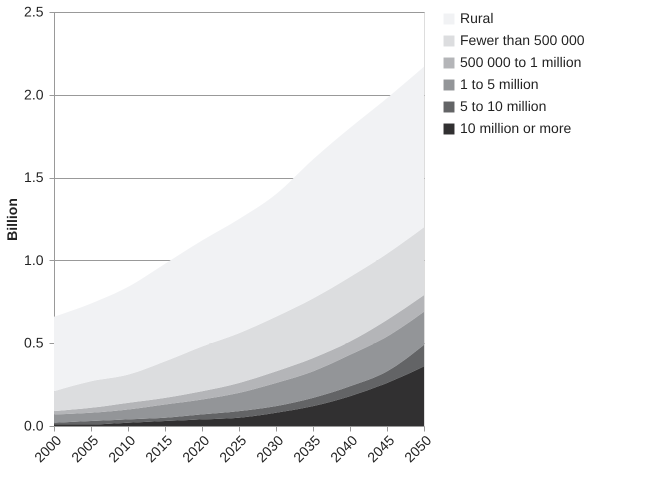 This screenshot has width=660, height=481. Describe the element at coordinates (34, 260) in the screenshot. I see `y-tick-label: 1.0` at that location.